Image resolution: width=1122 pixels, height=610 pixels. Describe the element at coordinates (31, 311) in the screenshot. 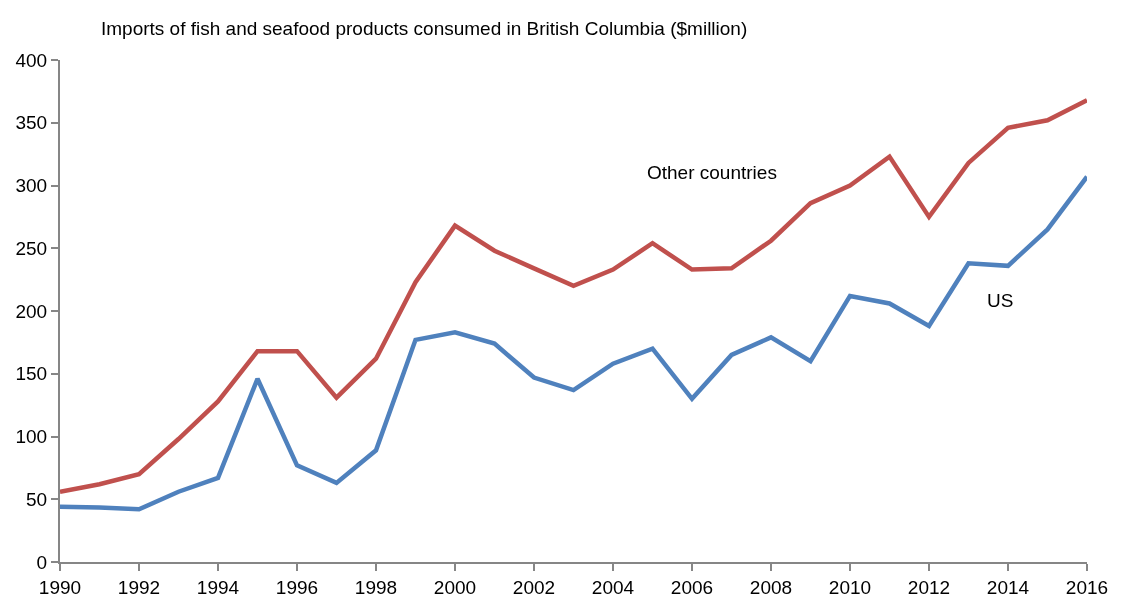

I see `y-tick-label: 200` at that location.